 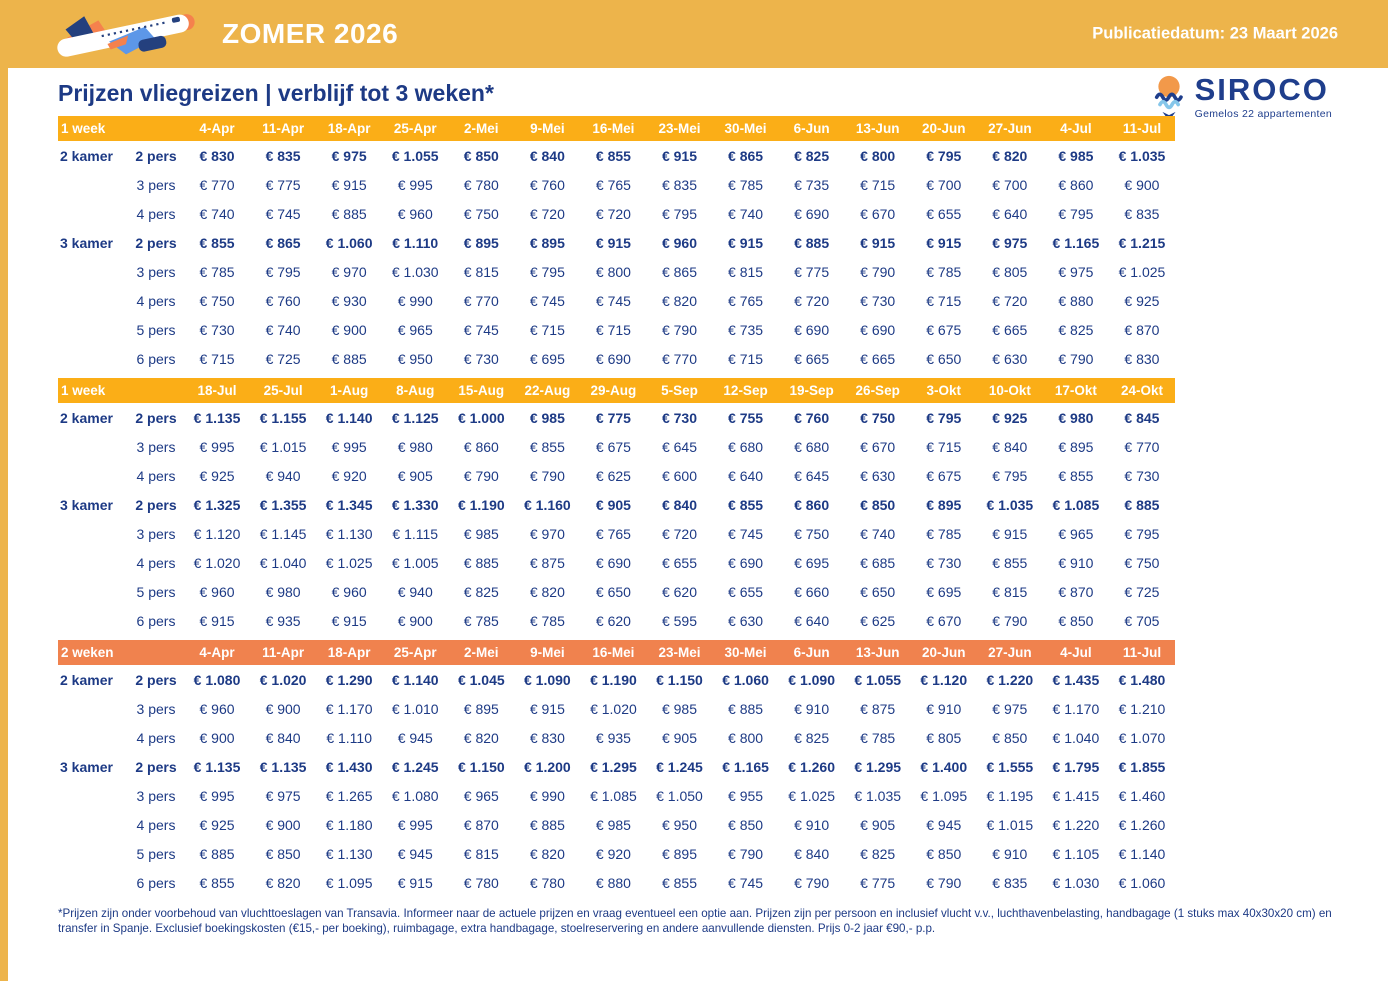 I want to click on price-cell: € 830, so click(x=217, y=155).